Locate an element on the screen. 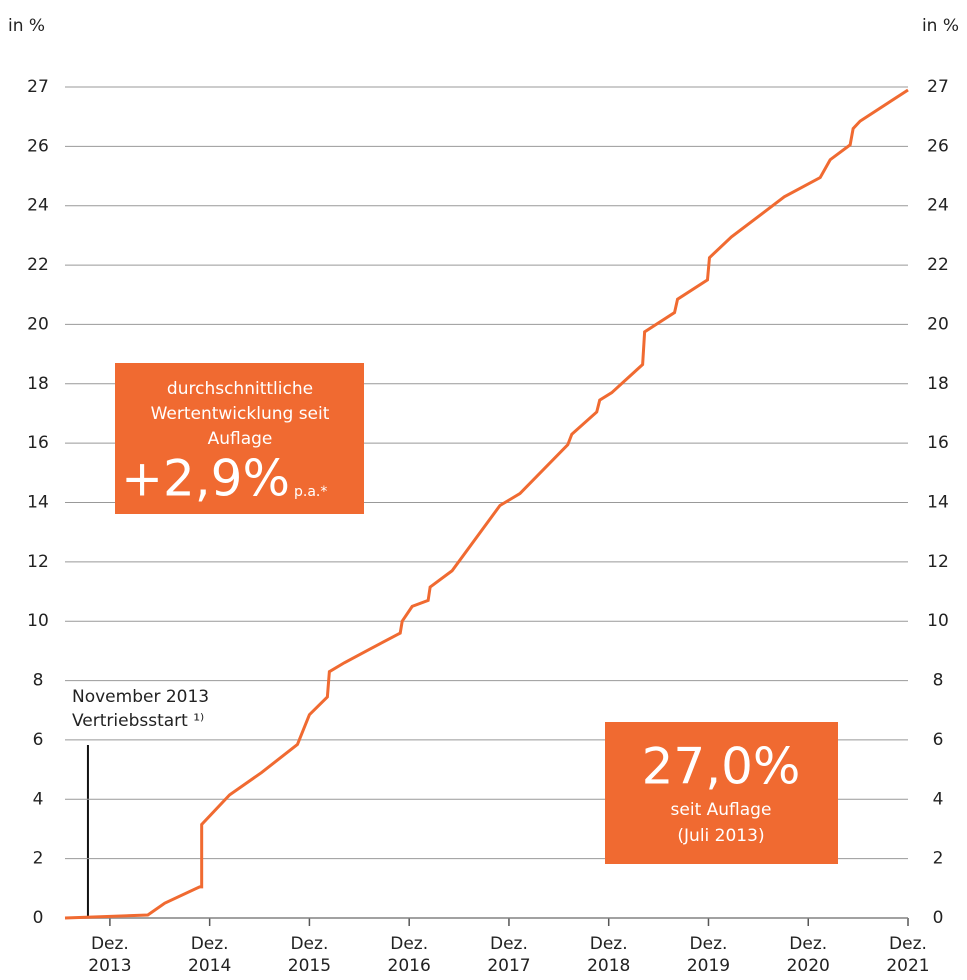 The width and height of the screenshot is (967, 980). y-tick-label: 16 is located at coordinates (38, 443).